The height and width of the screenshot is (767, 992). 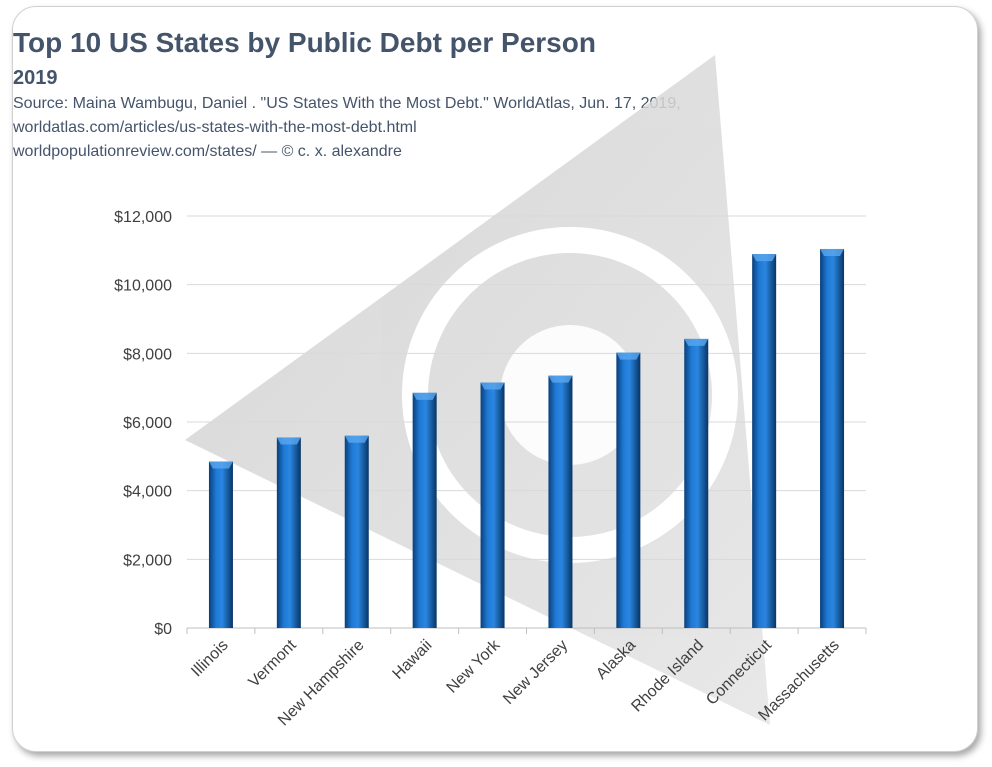 I want to click on x-tick-label: New Jersey, so click(x=535, y=672).